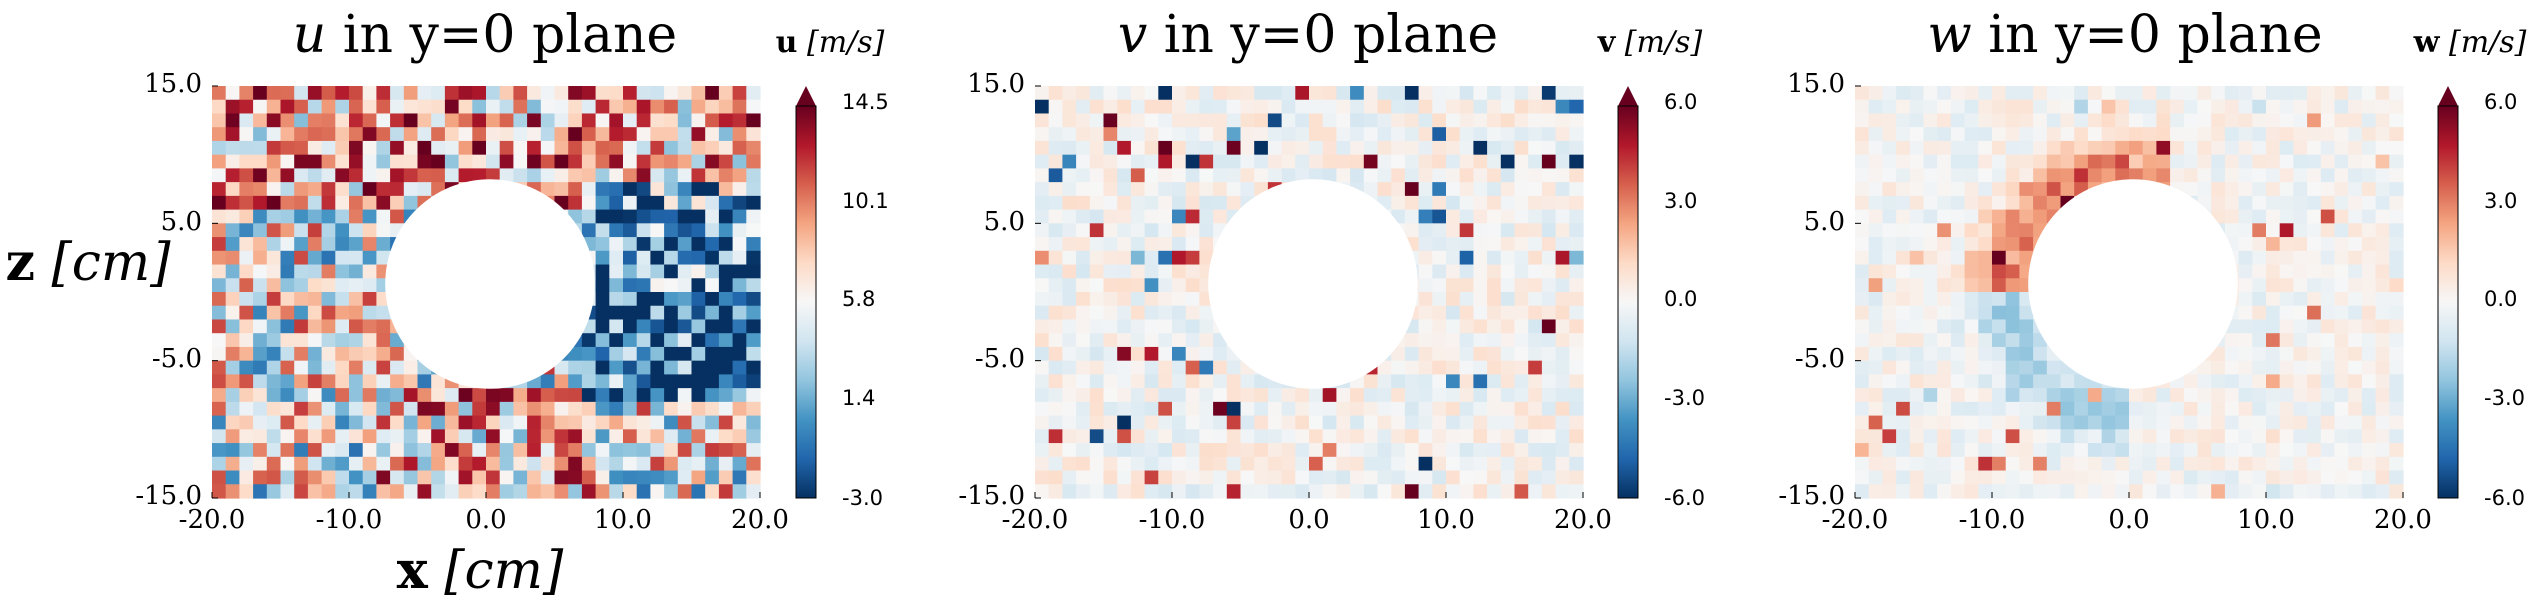 This screenshot has height=600, width=2536. What do you see at coordinates (2266, 520) in the screenshot?
I see `xtick-label-w-4: 10.0` at bounding box center [2266, 520].